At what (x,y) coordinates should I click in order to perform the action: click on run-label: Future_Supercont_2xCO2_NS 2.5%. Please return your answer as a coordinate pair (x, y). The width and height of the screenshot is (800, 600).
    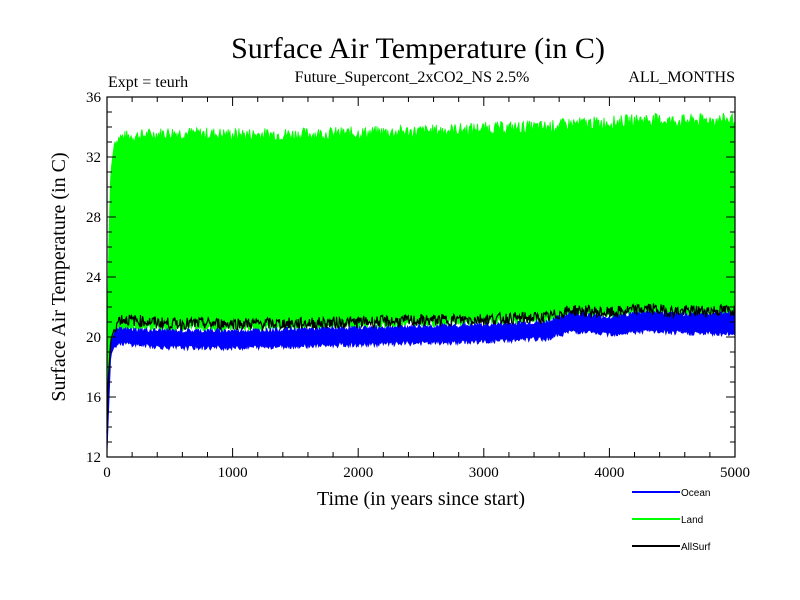
    Looking at the image, I should click on (412, 77).